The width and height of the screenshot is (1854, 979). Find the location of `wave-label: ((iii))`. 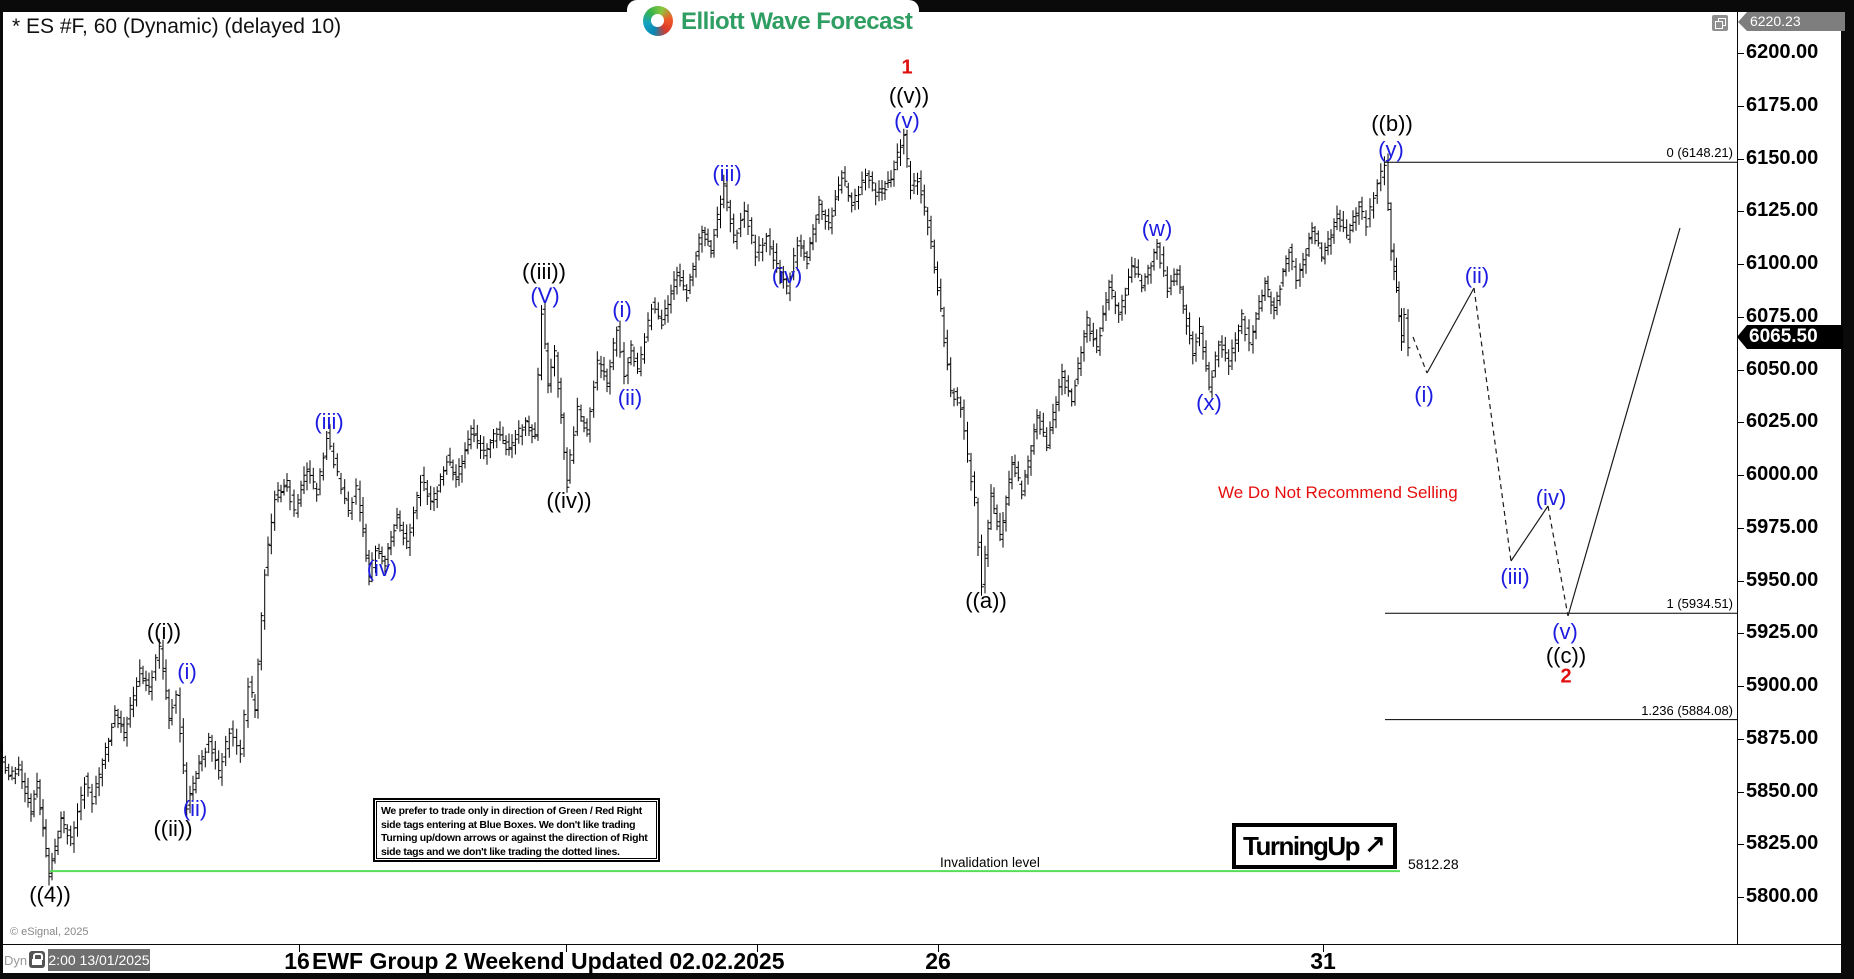

wave-label: ((iii)) is located at coordinates (544, 271).